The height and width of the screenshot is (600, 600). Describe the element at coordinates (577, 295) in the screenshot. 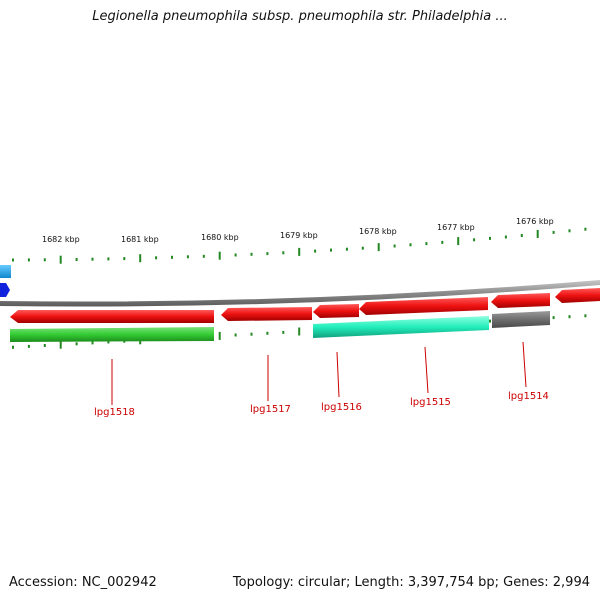

I see `cds-arrow-right-edge` at that location.